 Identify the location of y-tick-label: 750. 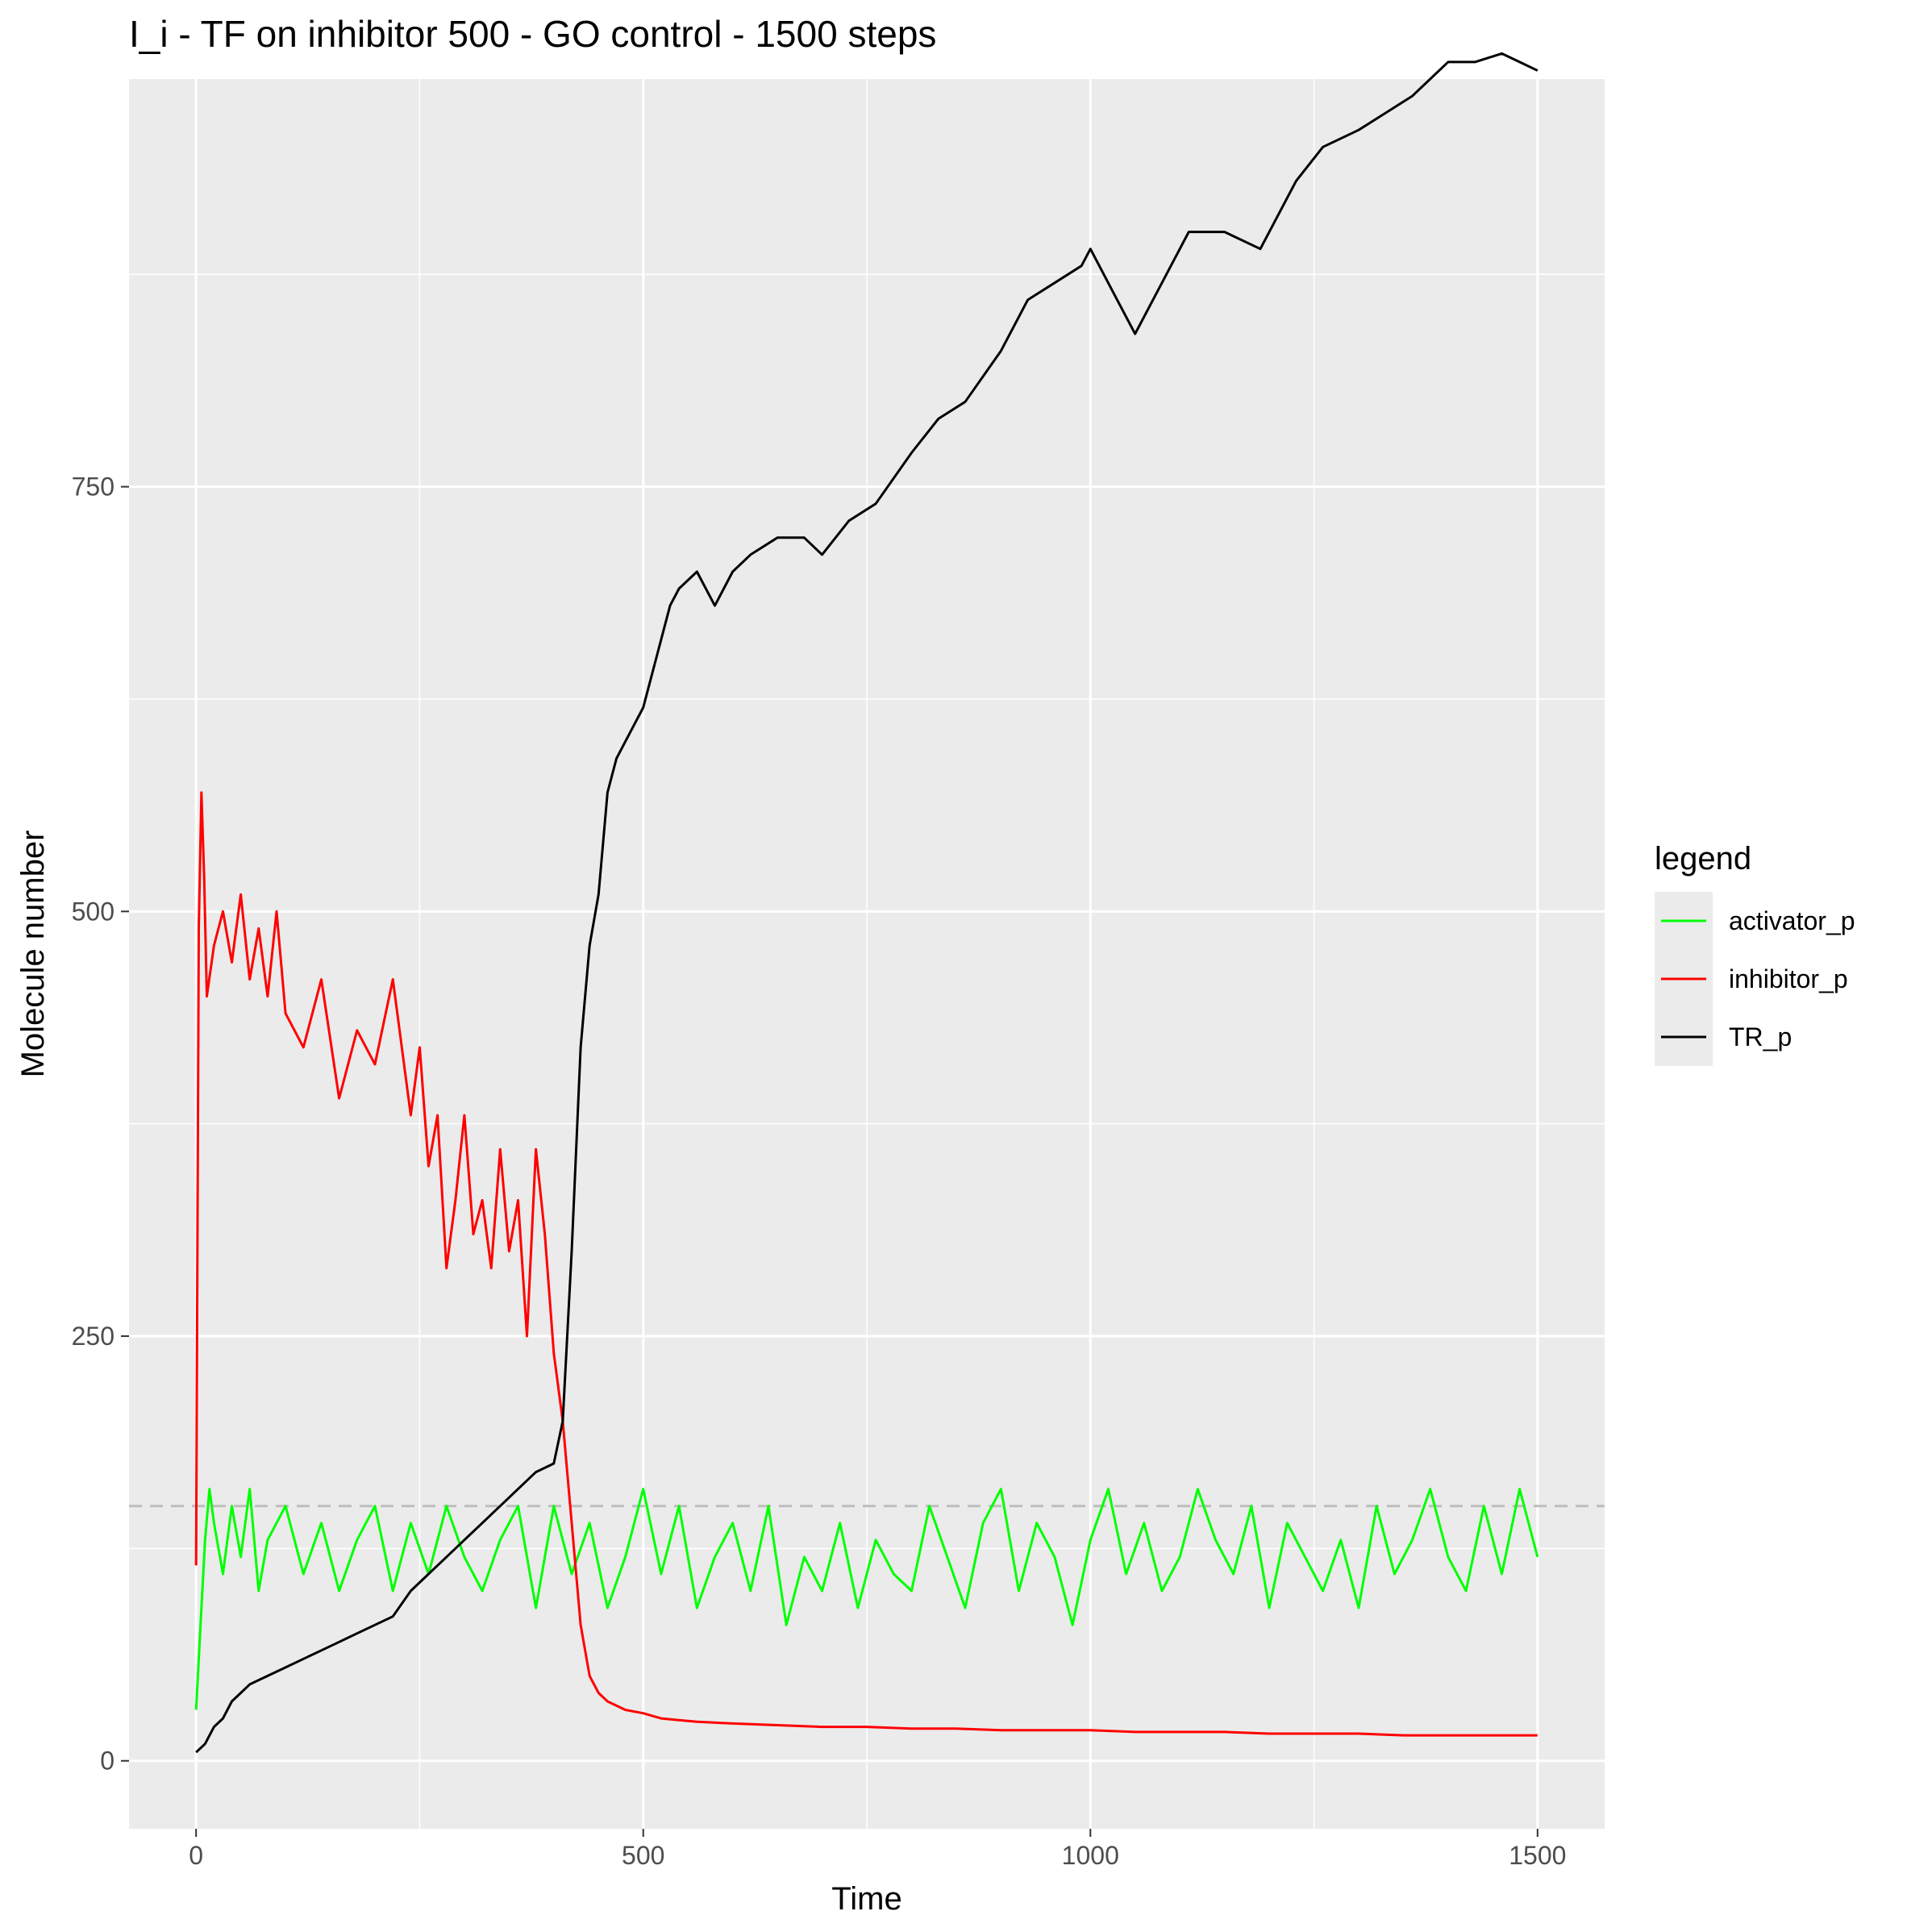
(93, 487).